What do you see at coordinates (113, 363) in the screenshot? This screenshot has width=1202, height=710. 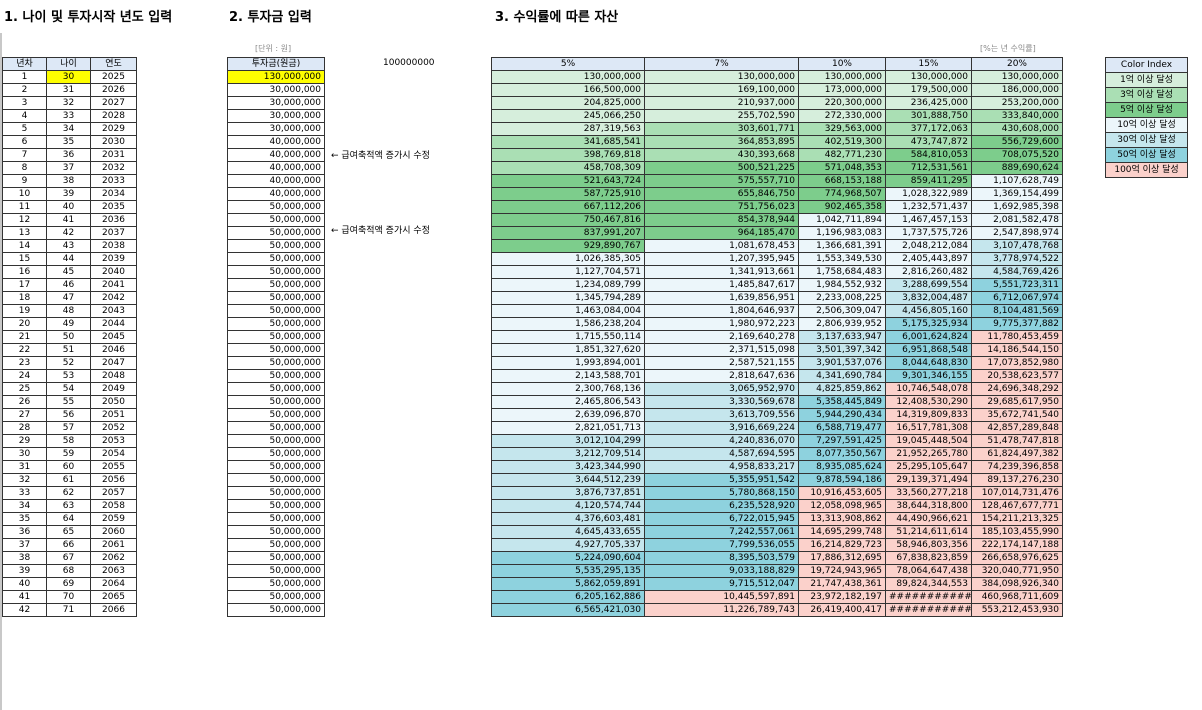 I see `cell-year: 2047` at bounding box center [113, 363].